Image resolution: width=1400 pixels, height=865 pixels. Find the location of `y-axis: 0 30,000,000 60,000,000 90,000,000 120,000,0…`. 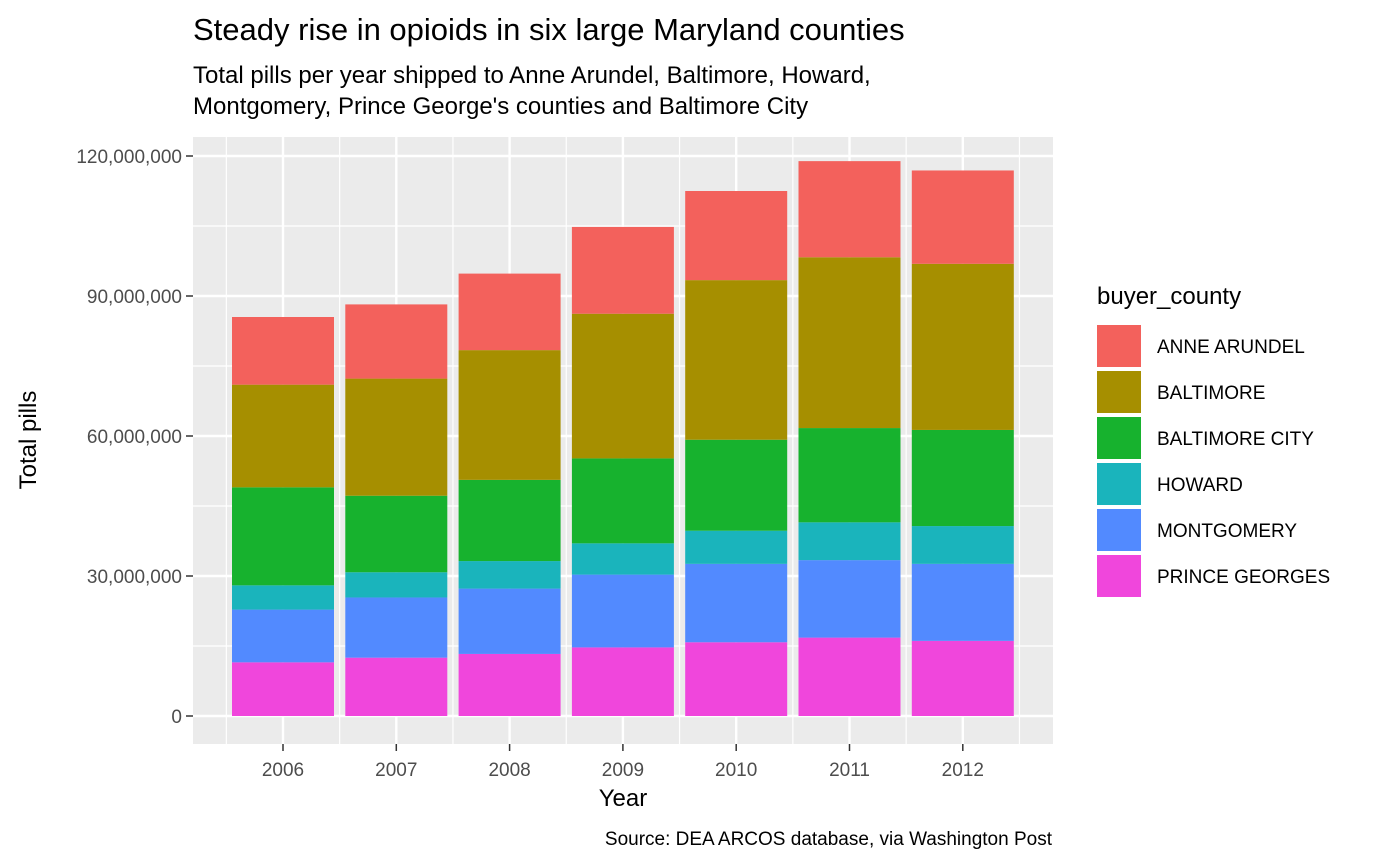

y-axis: 0 30,000,000 60,000,000 90,000,000 120,000,0… is located at coordinates (134, 437).